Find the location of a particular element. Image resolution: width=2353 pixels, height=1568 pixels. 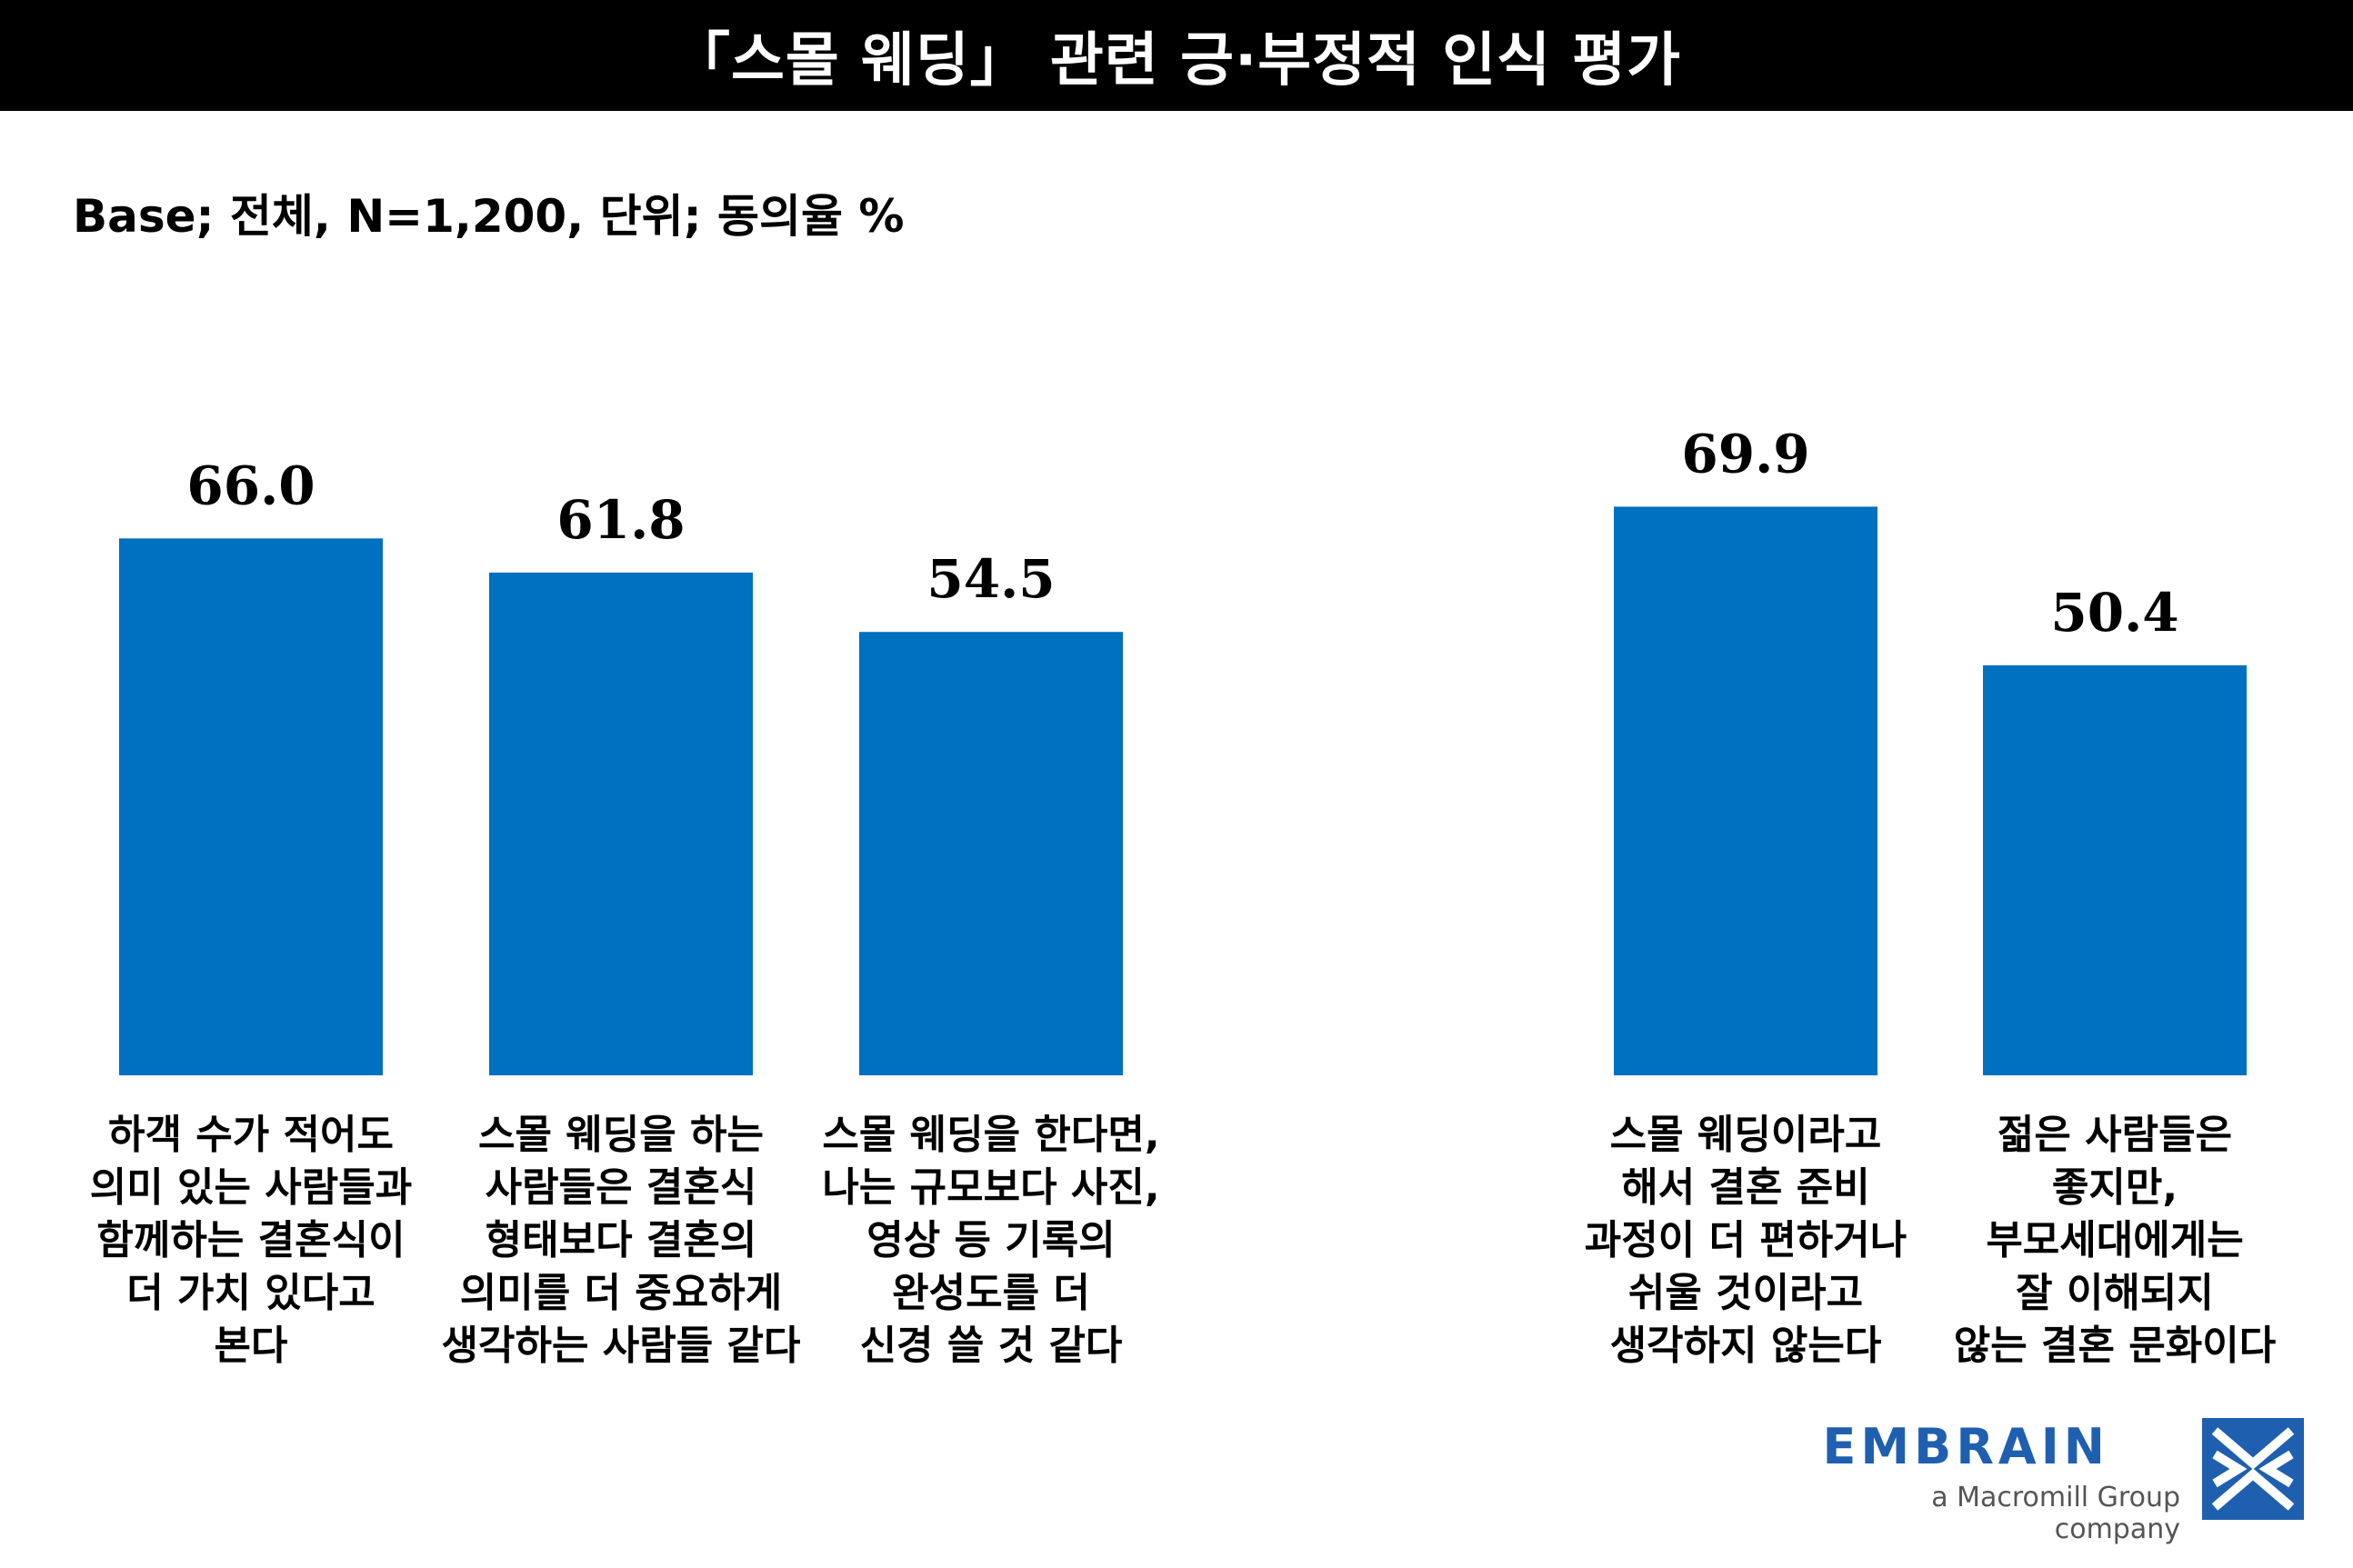

embrain-logo: EMBRAIN a Macromill Group company is located at coordinates (2054, 1482).